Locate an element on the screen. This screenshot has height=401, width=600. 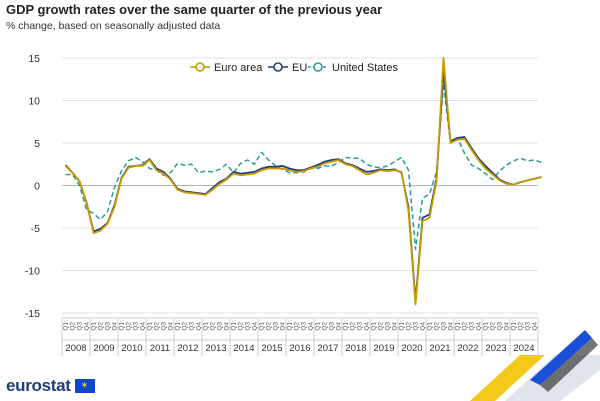
x-year-label: 2009 is located at coordinates (103, 348).